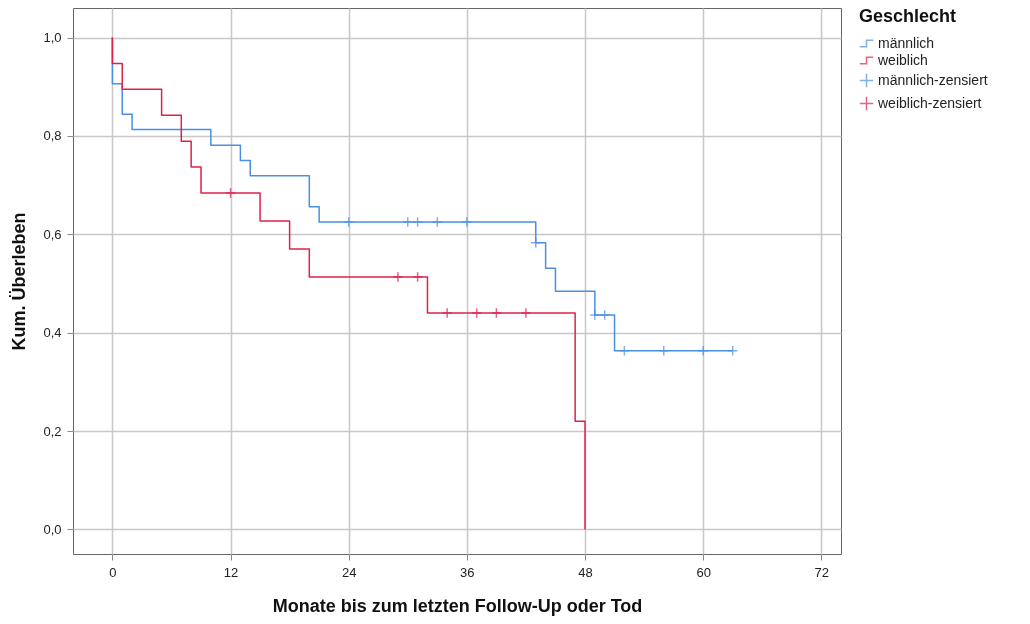 The image size is (1030, 624). I want to click on x-tick-label: 24, so click(349, 572).